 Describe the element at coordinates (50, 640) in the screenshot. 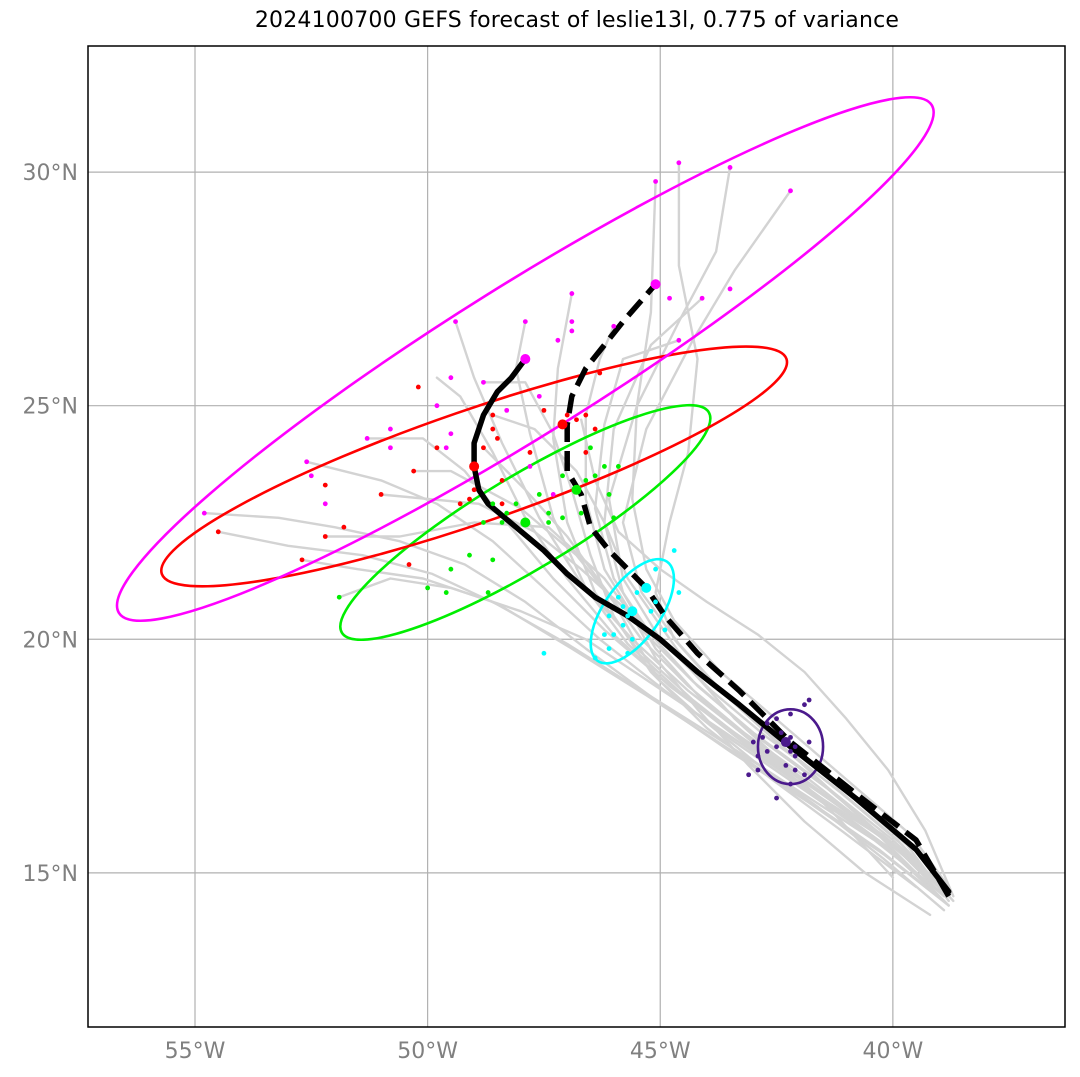

I see `y-tick-label: 20°N` at that location.